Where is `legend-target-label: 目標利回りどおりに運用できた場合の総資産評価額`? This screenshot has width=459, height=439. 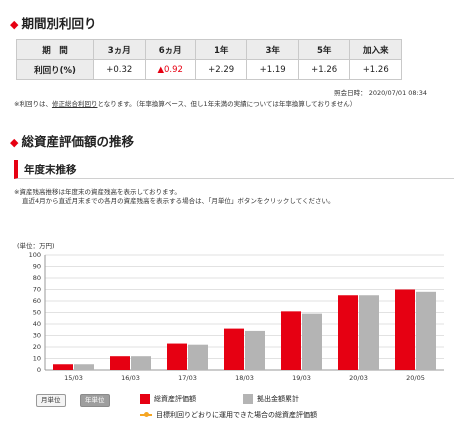 legend-target-label: 目標利回りどおりに運用できた場合の総資産評価額 is located at coordinates (236, 415).